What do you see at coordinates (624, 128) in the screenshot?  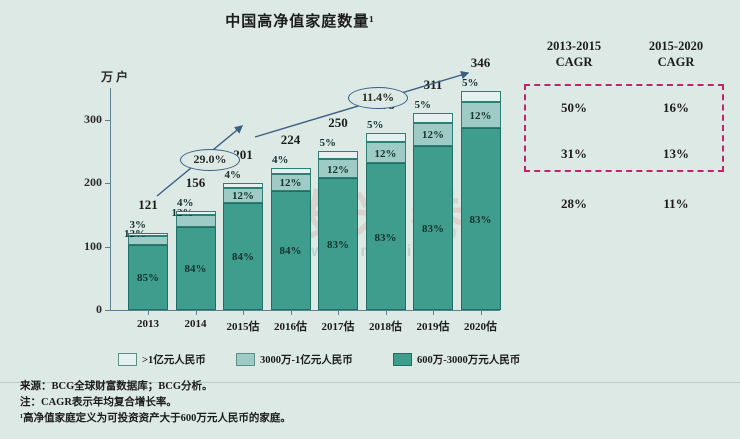 I see `cagr-highlight-box` at bounding box center [624, 128].